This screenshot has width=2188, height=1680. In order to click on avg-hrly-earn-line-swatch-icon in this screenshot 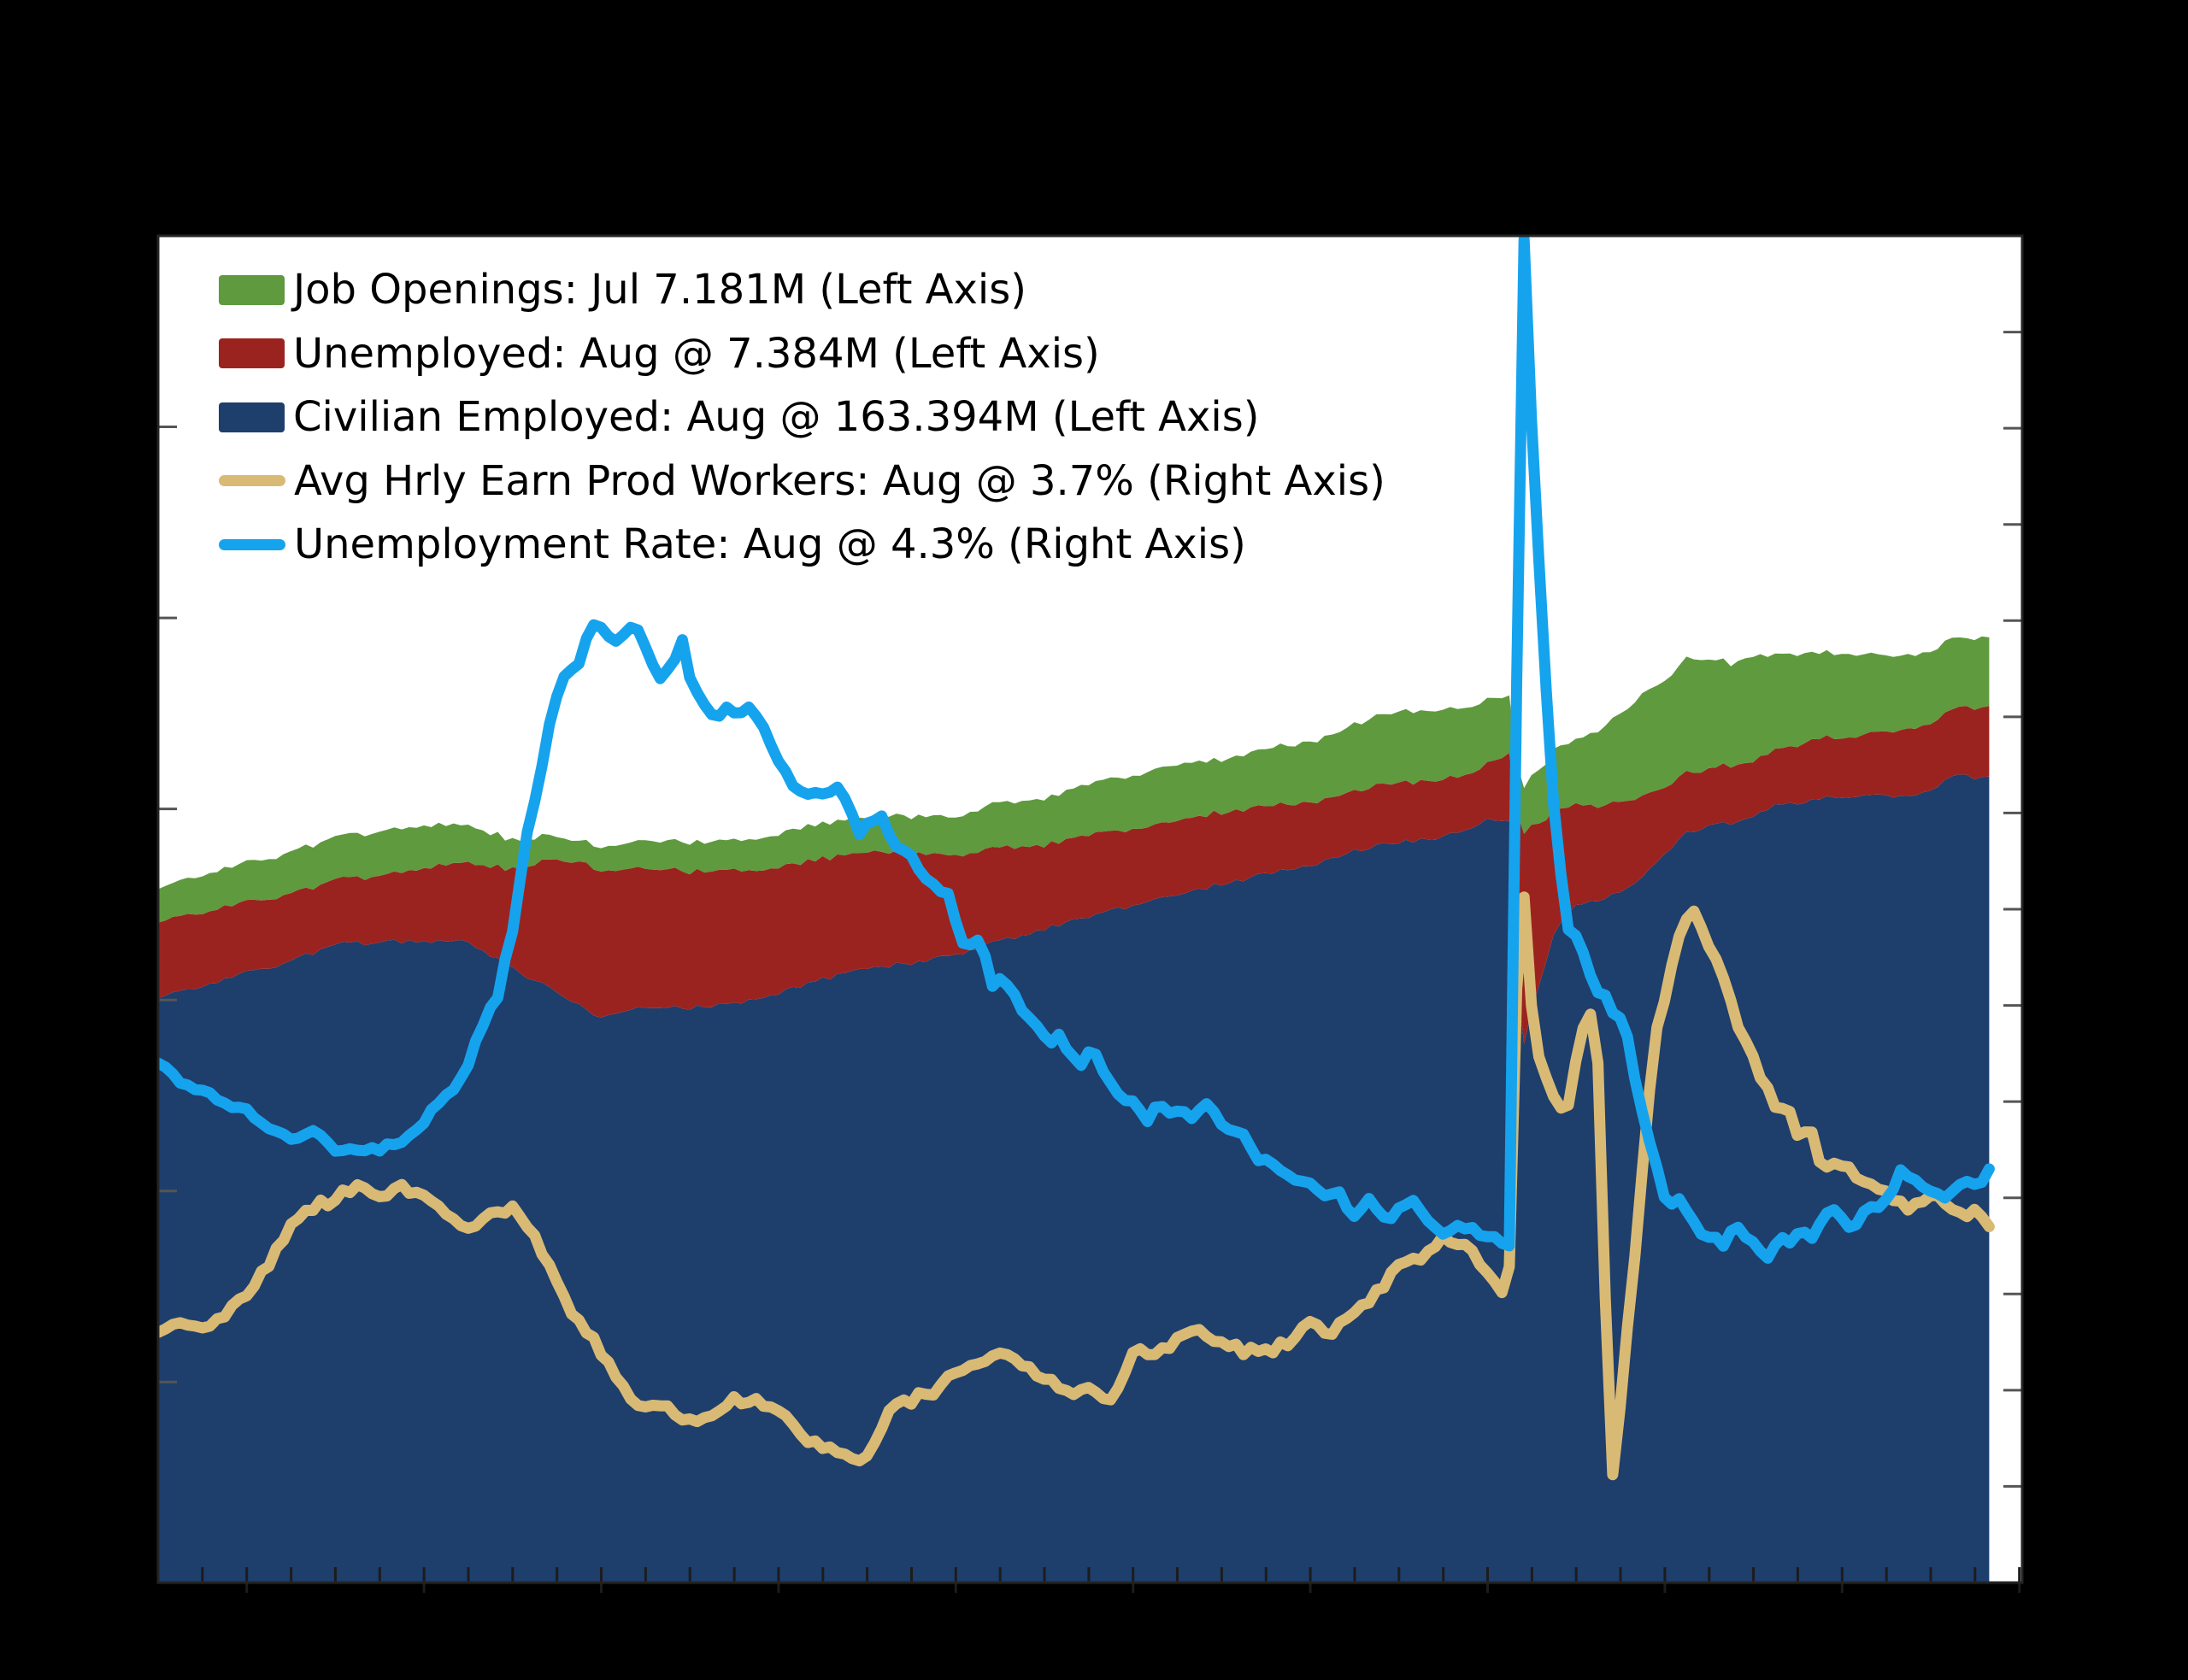, I will do `click(252, 481)`.